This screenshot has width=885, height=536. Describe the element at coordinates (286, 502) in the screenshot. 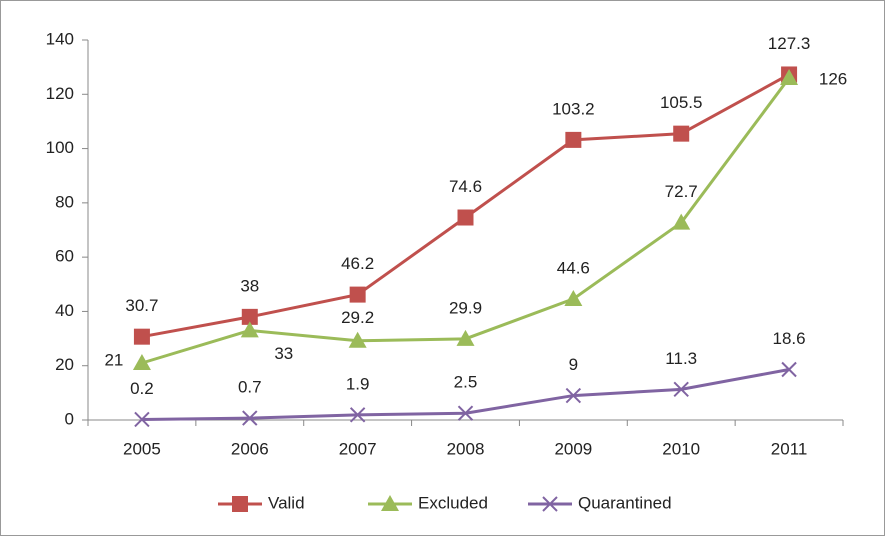

I see `legend-label: Valid` at that location.